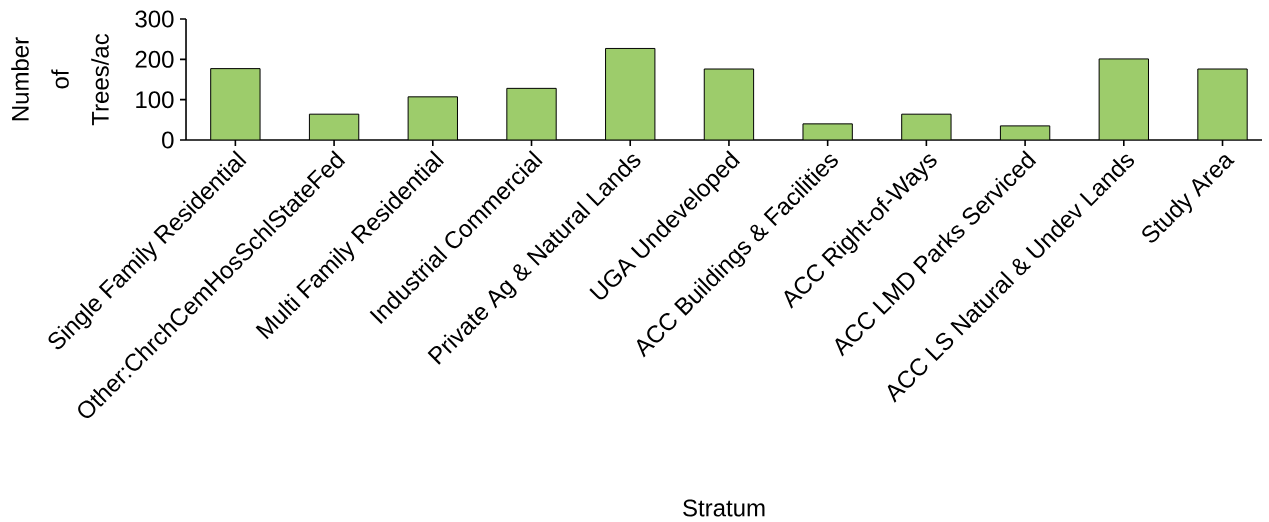  What do you see at coordinates (724, 508) in the screenshot?
I see `x-axis-title: Stratum` at bounding box center [724, 508].